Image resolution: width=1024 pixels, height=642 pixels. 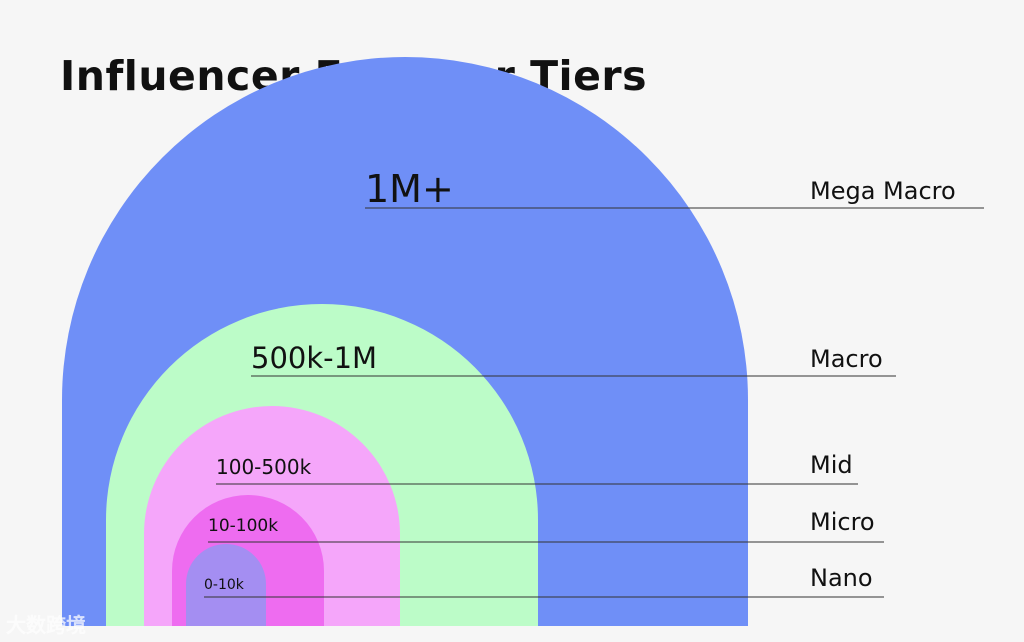 I want to click on tier-label-mid: Mid, so click(x=831, y=465).